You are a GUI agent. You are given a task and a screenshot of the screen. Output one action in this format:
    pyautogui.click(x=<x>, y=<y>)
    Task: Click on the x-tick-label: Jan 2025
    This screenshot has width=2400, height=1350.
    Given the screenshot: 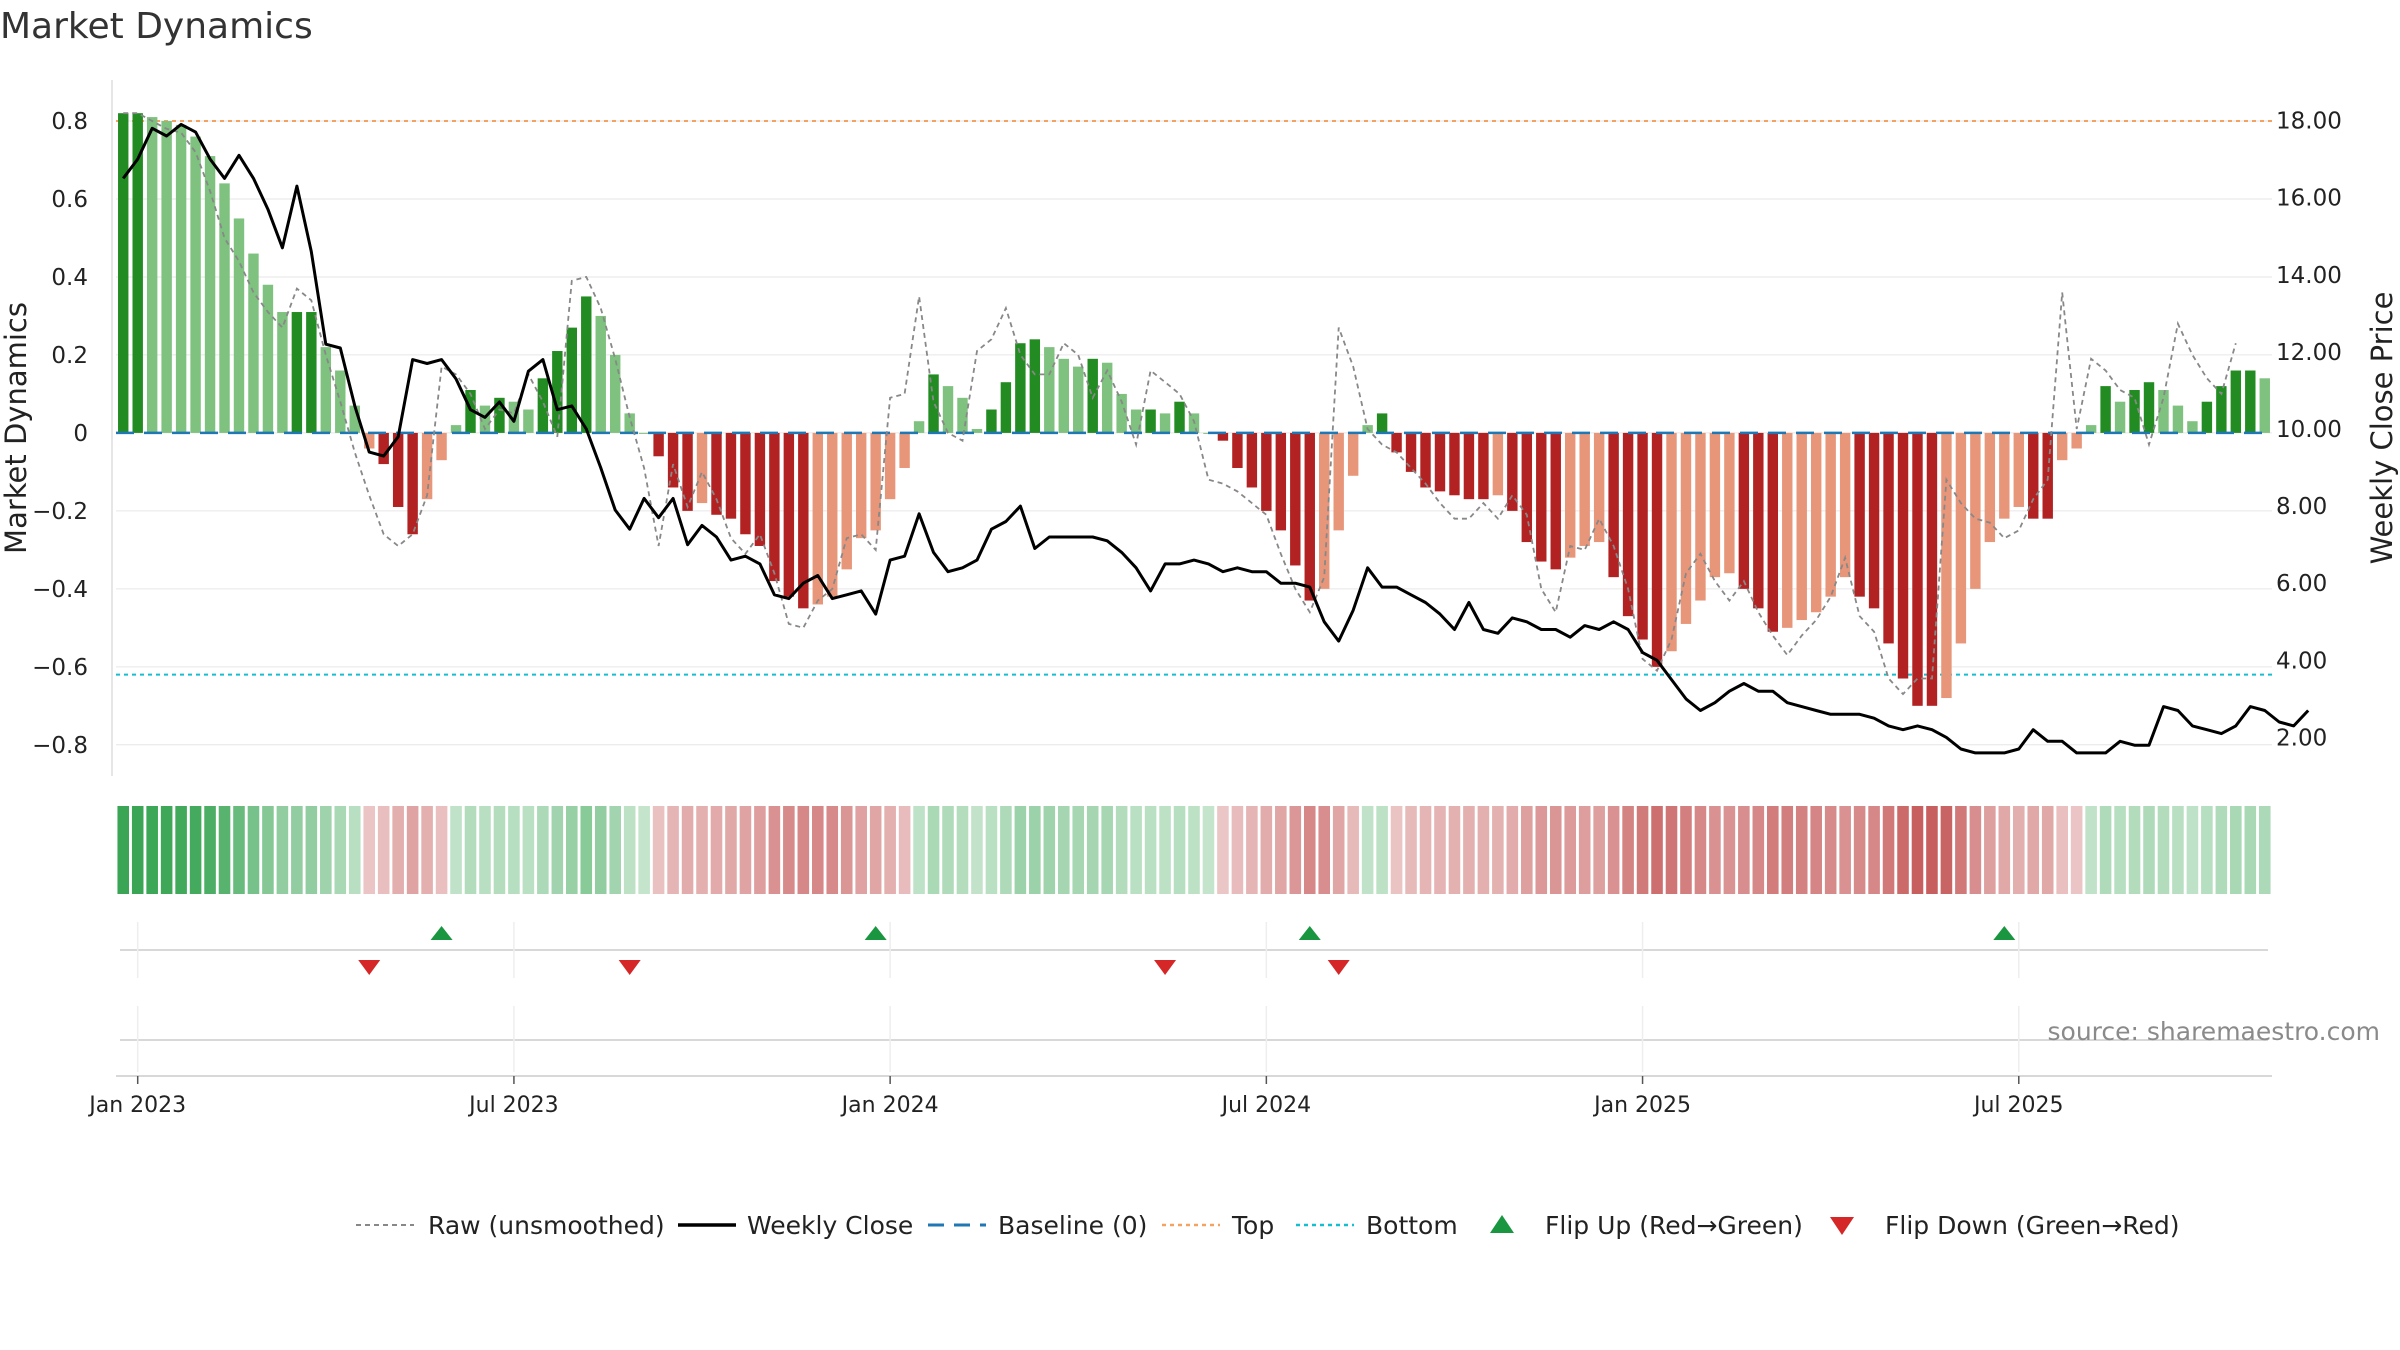 What is the action you would take?
    pyautogui.click(x=1641, y=1105)
    